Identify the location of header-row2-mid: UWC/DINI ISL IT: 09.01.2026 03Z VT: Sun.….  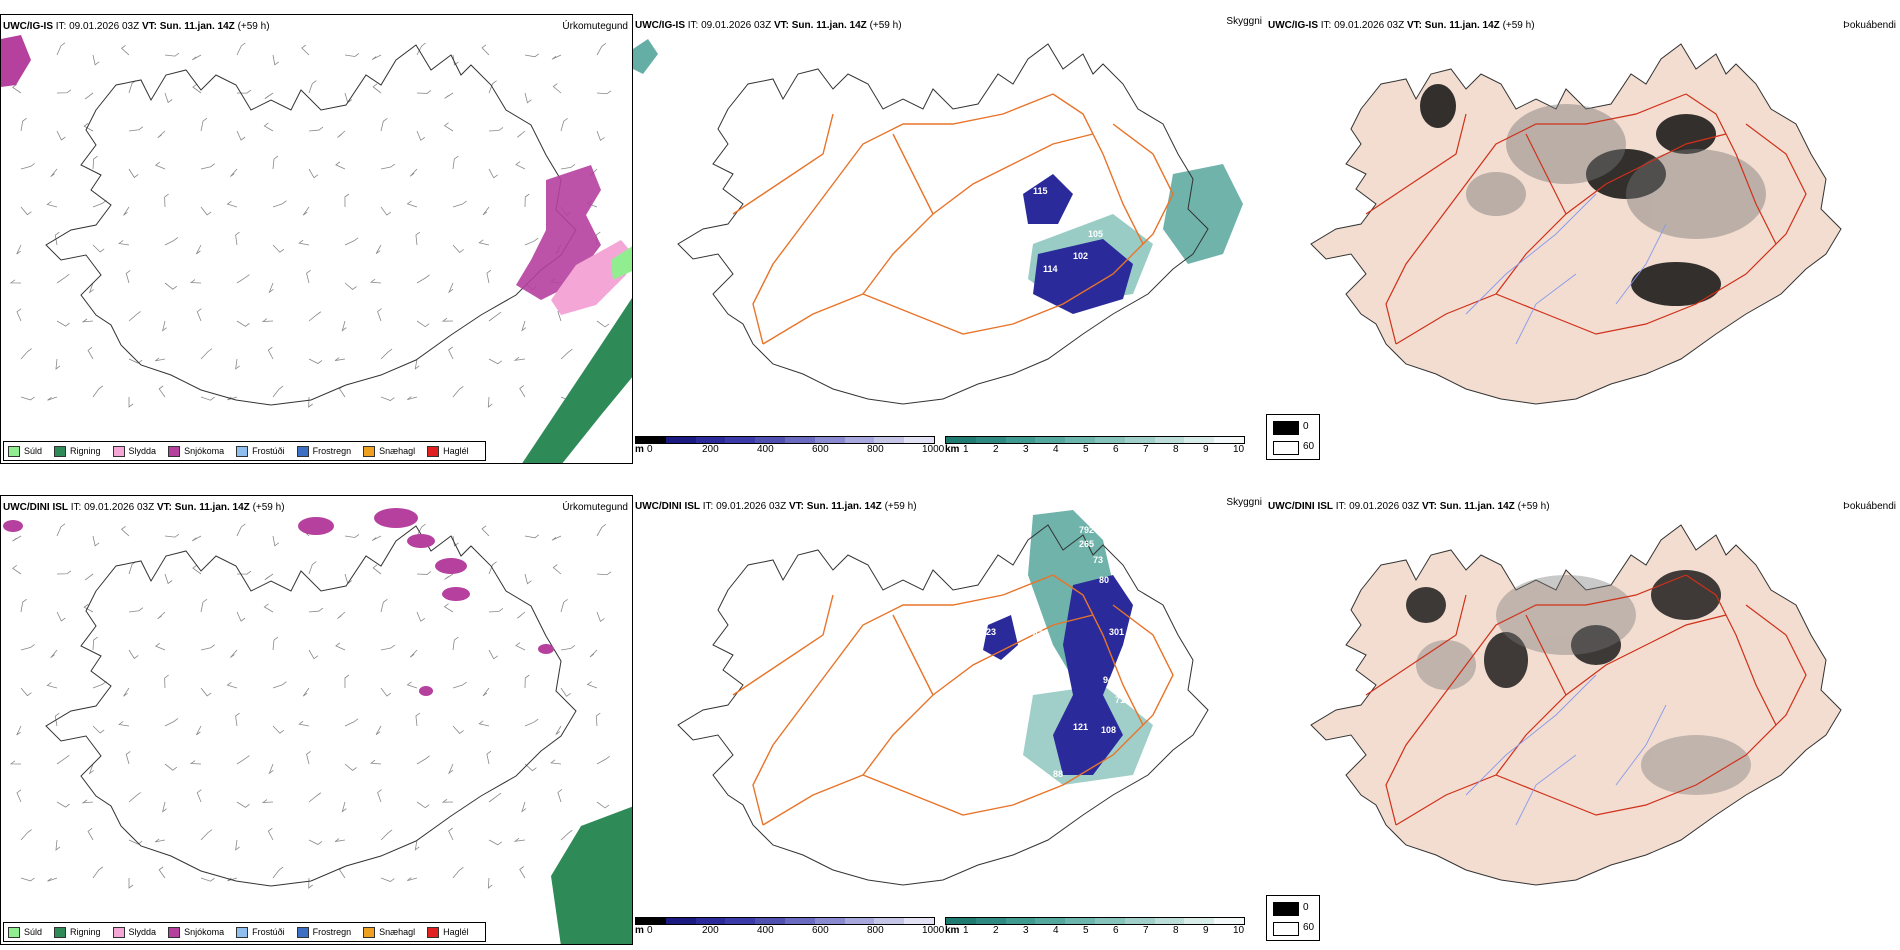
(776, 506).